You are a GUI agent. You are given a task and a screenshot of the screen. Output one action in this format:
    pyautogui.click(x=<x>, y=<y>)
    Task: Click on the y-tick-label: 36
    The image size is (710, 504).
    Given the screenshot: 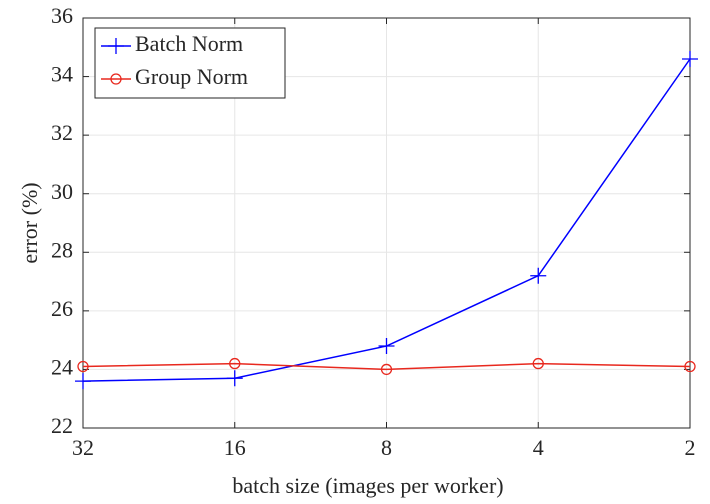 What is the action you would take?
    pyautogui.click(x=62, y=15)
    